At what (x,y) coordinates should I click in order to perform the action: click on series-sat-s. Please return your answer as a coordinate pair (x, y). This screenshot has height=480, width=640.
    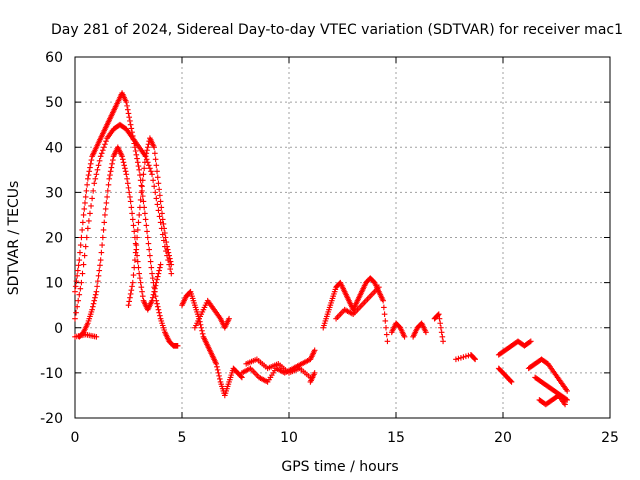
    Looking at the image, I should click on (547, 375).